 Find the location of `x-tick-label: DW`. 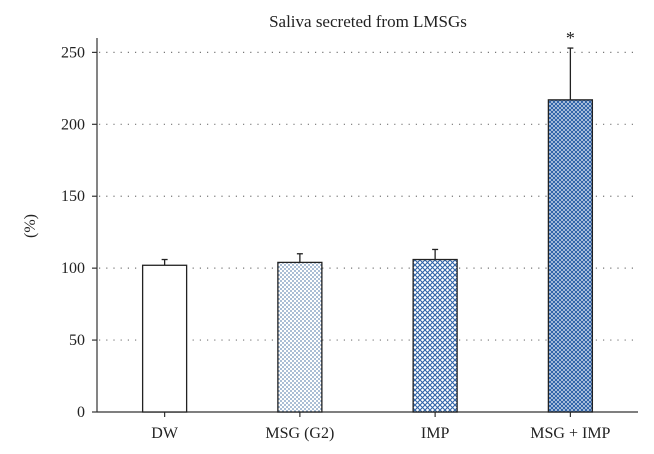

x-tick-label: DW is located at coordinates (165, 433).